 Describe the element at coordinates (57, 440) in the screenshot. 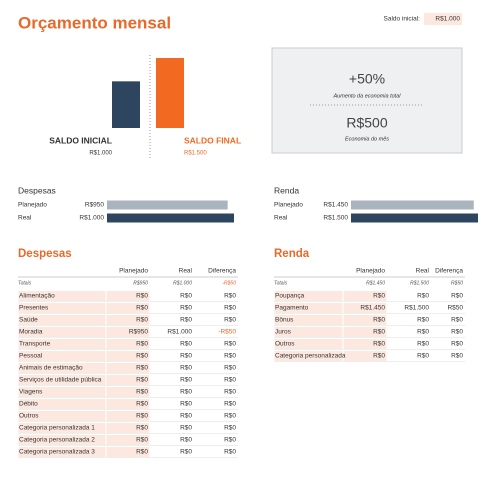

I see `category-cell: Categoria personalizada 2` at that location.